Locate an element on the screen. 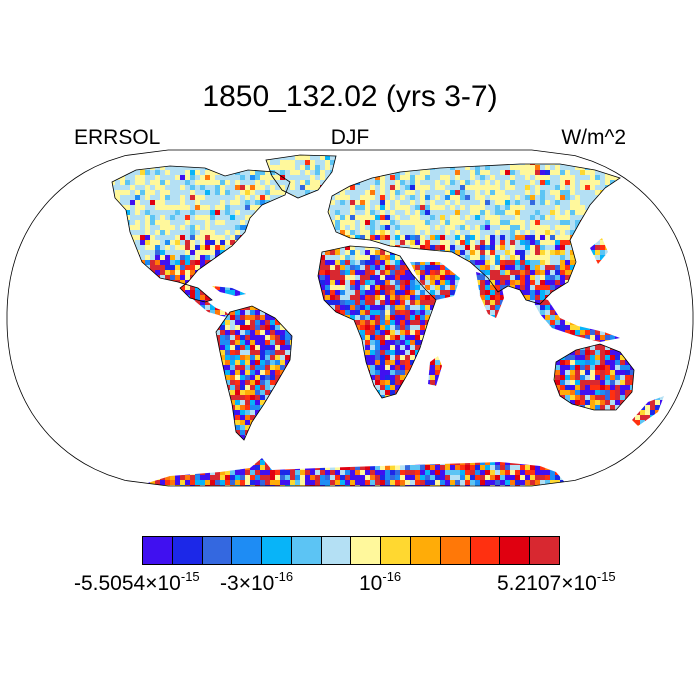 The image size is (700, 700). colorbar-label-max: 5.2107×10⁻¹⁵ is located at coordinates (556, 582).